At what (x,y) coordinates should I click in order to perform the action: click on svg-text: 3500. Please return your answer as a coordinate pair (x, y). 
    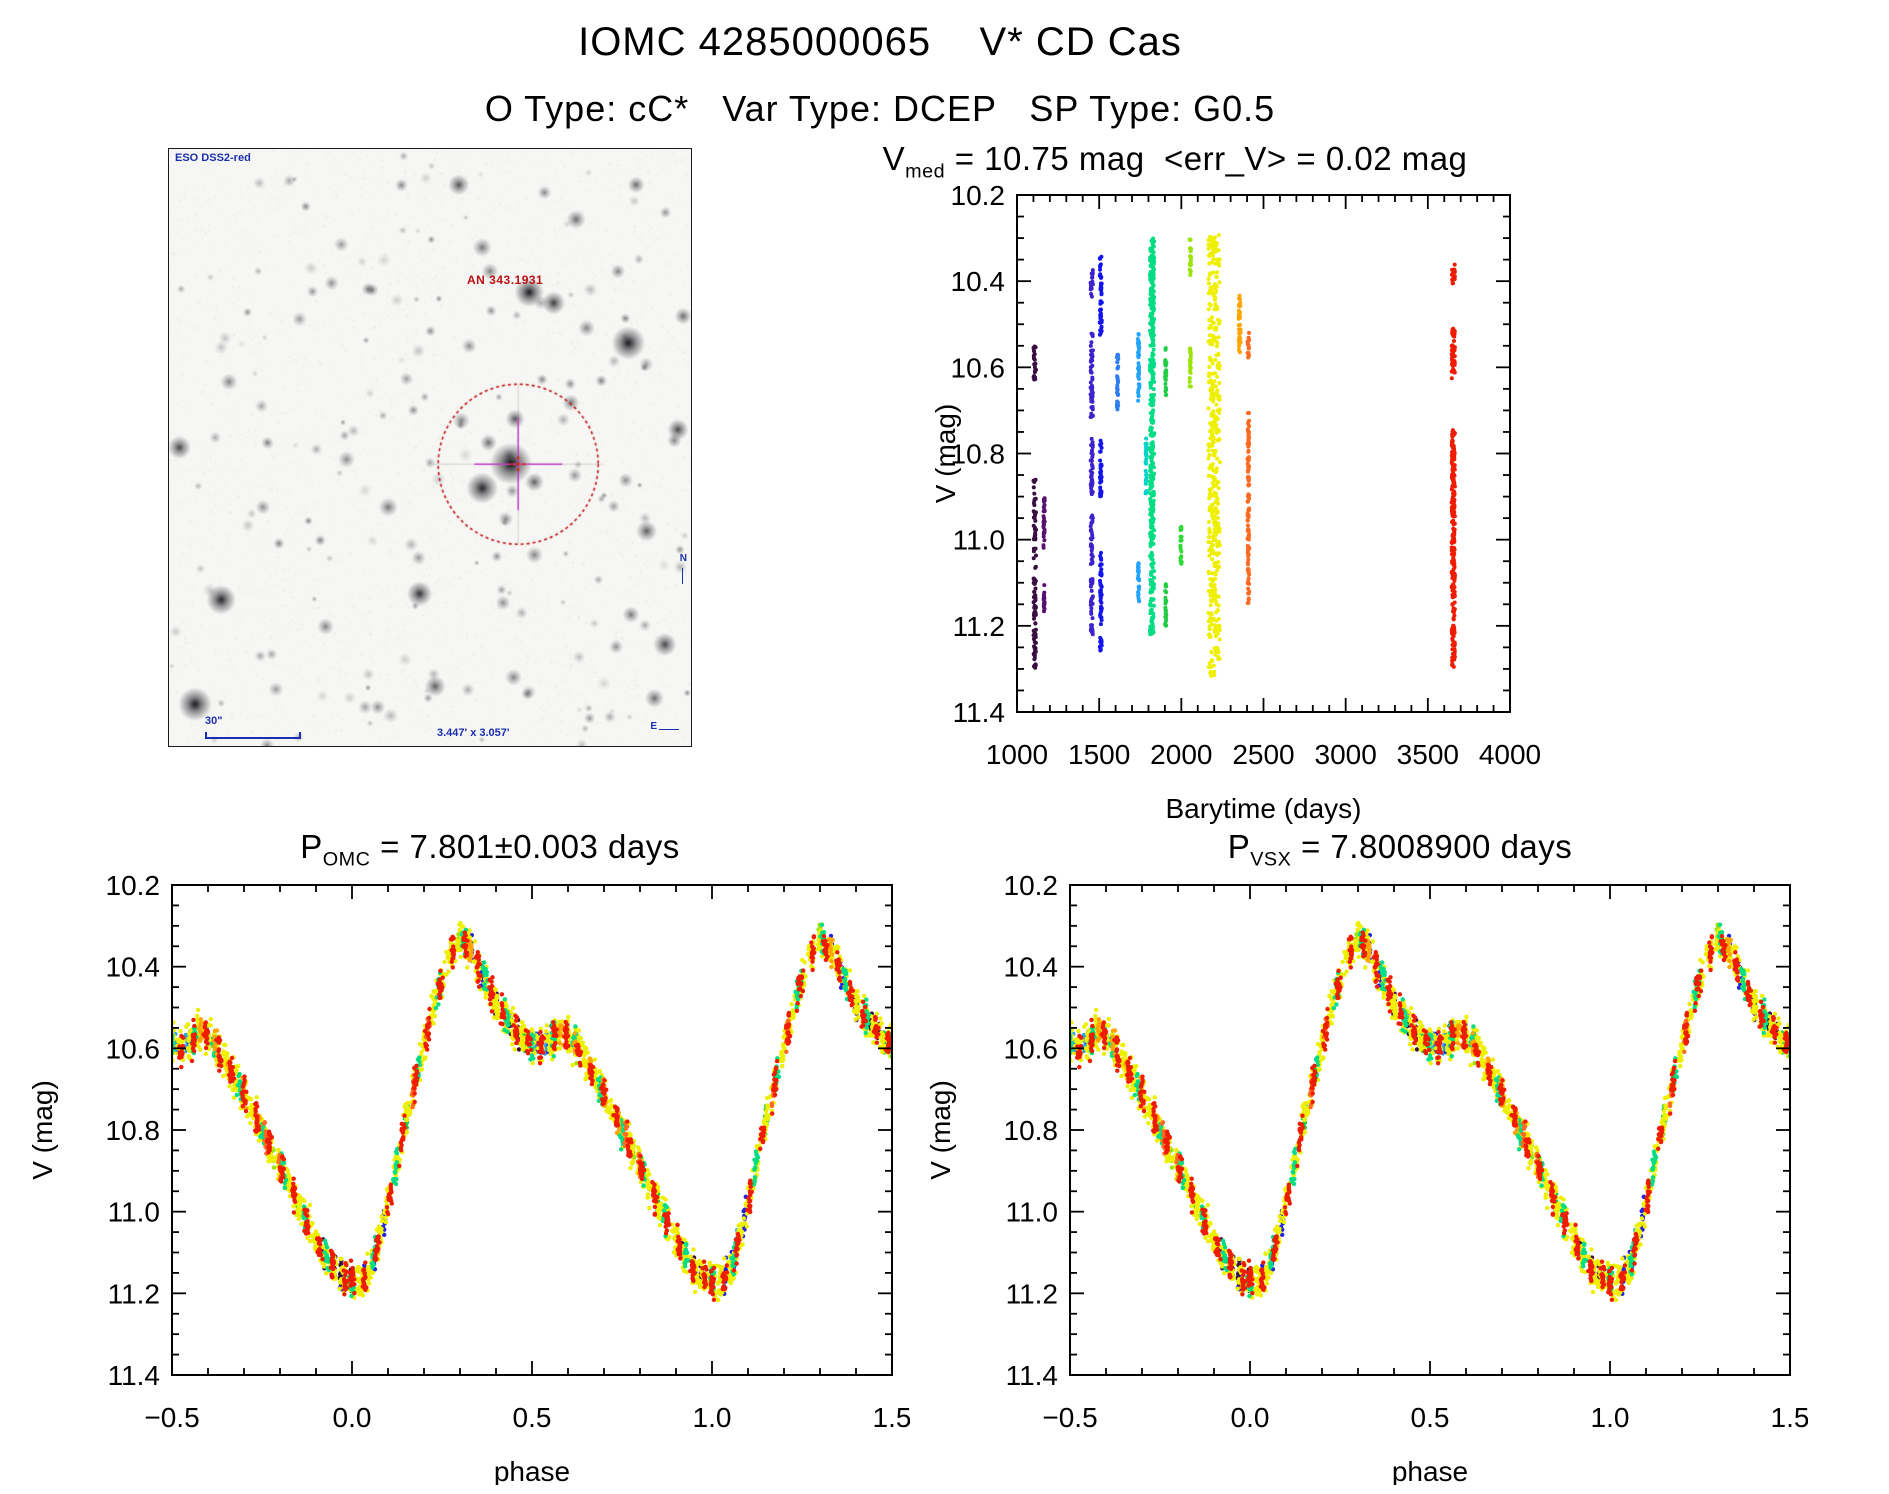
    Looking at the image, I should click on (1428, 754).